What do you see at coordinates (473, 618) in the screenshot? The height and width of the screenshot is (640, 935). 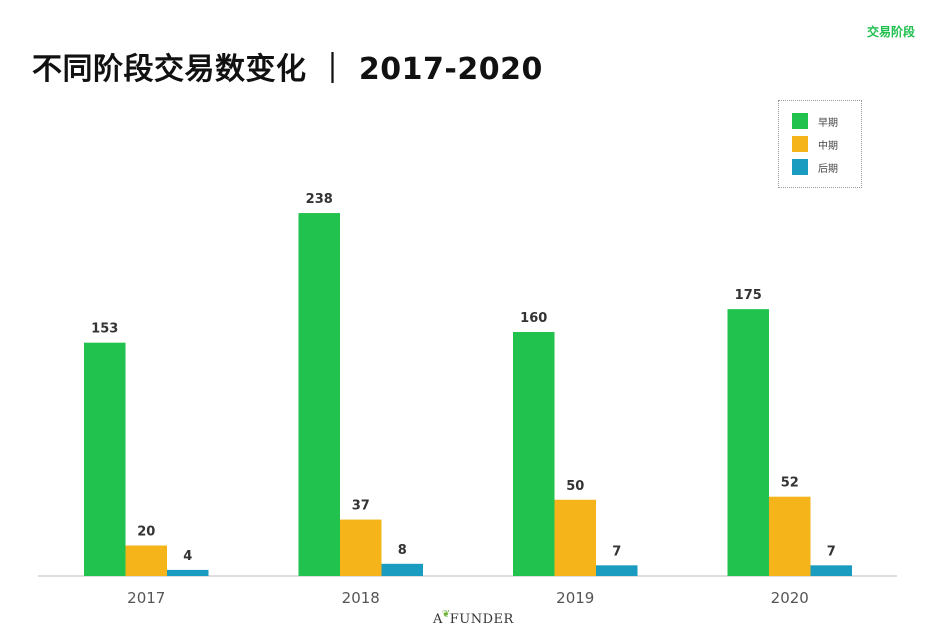 I see `agfunder-logo: A❦FUNDER` at bounding box center [473, 618].